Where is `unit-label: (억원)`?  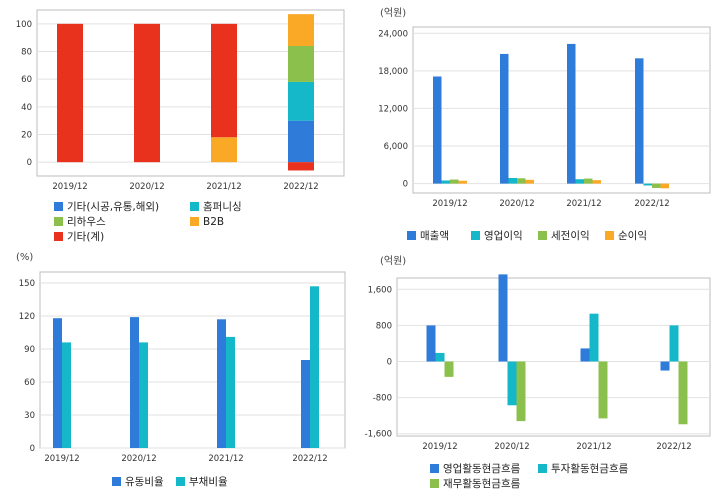
unit-label: (억원) is located at coordinates (393, 261).